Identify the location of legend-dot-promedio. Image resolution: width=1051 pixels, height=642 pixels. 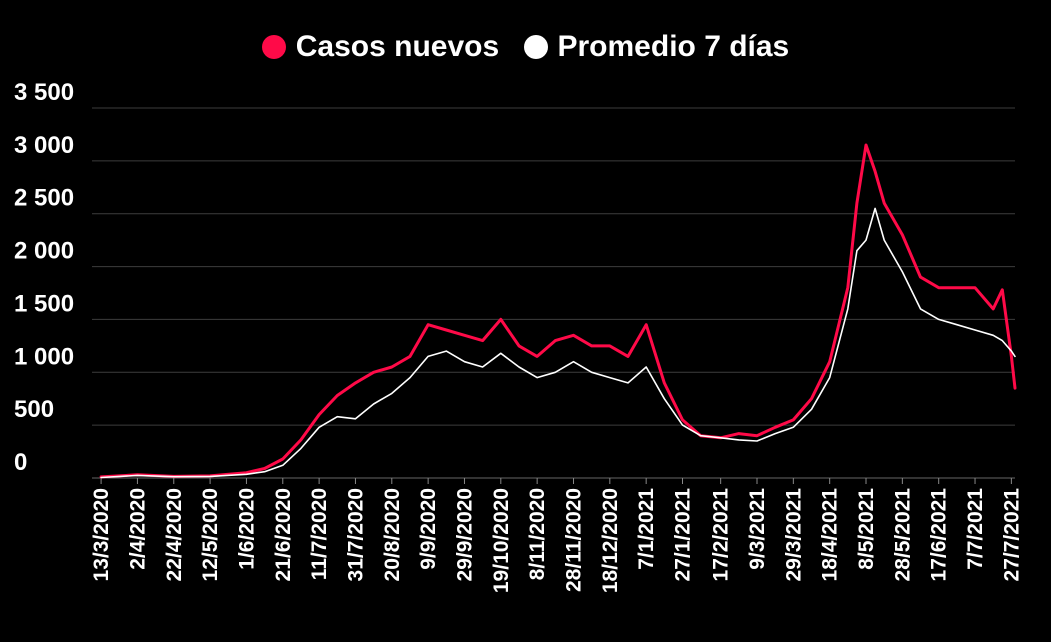
(535, 47).